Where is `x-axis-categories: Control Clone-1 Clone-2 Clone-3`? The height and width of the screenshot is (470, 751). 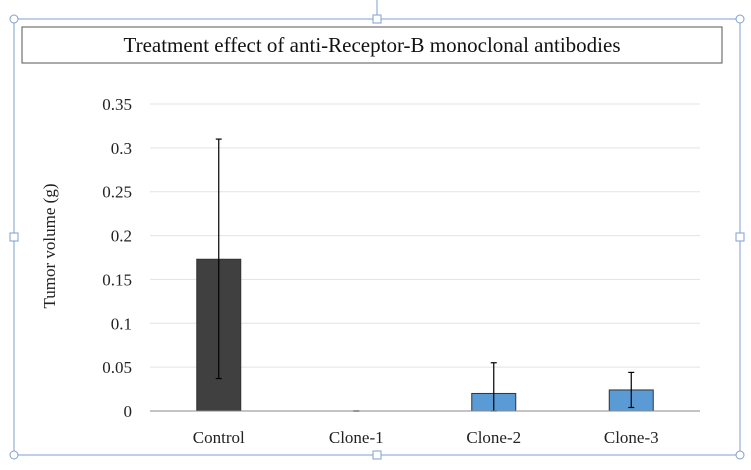 x-axis-categories: Control Clone-1 Clone-2 Clone-3 is located at coordinates (426, 437).